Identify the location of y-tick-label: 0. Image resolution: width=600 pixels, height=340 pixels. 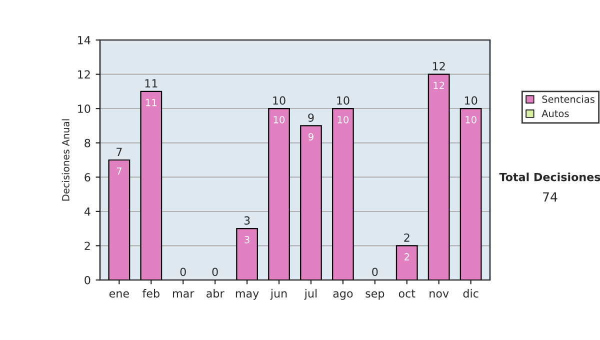
(87, 280).